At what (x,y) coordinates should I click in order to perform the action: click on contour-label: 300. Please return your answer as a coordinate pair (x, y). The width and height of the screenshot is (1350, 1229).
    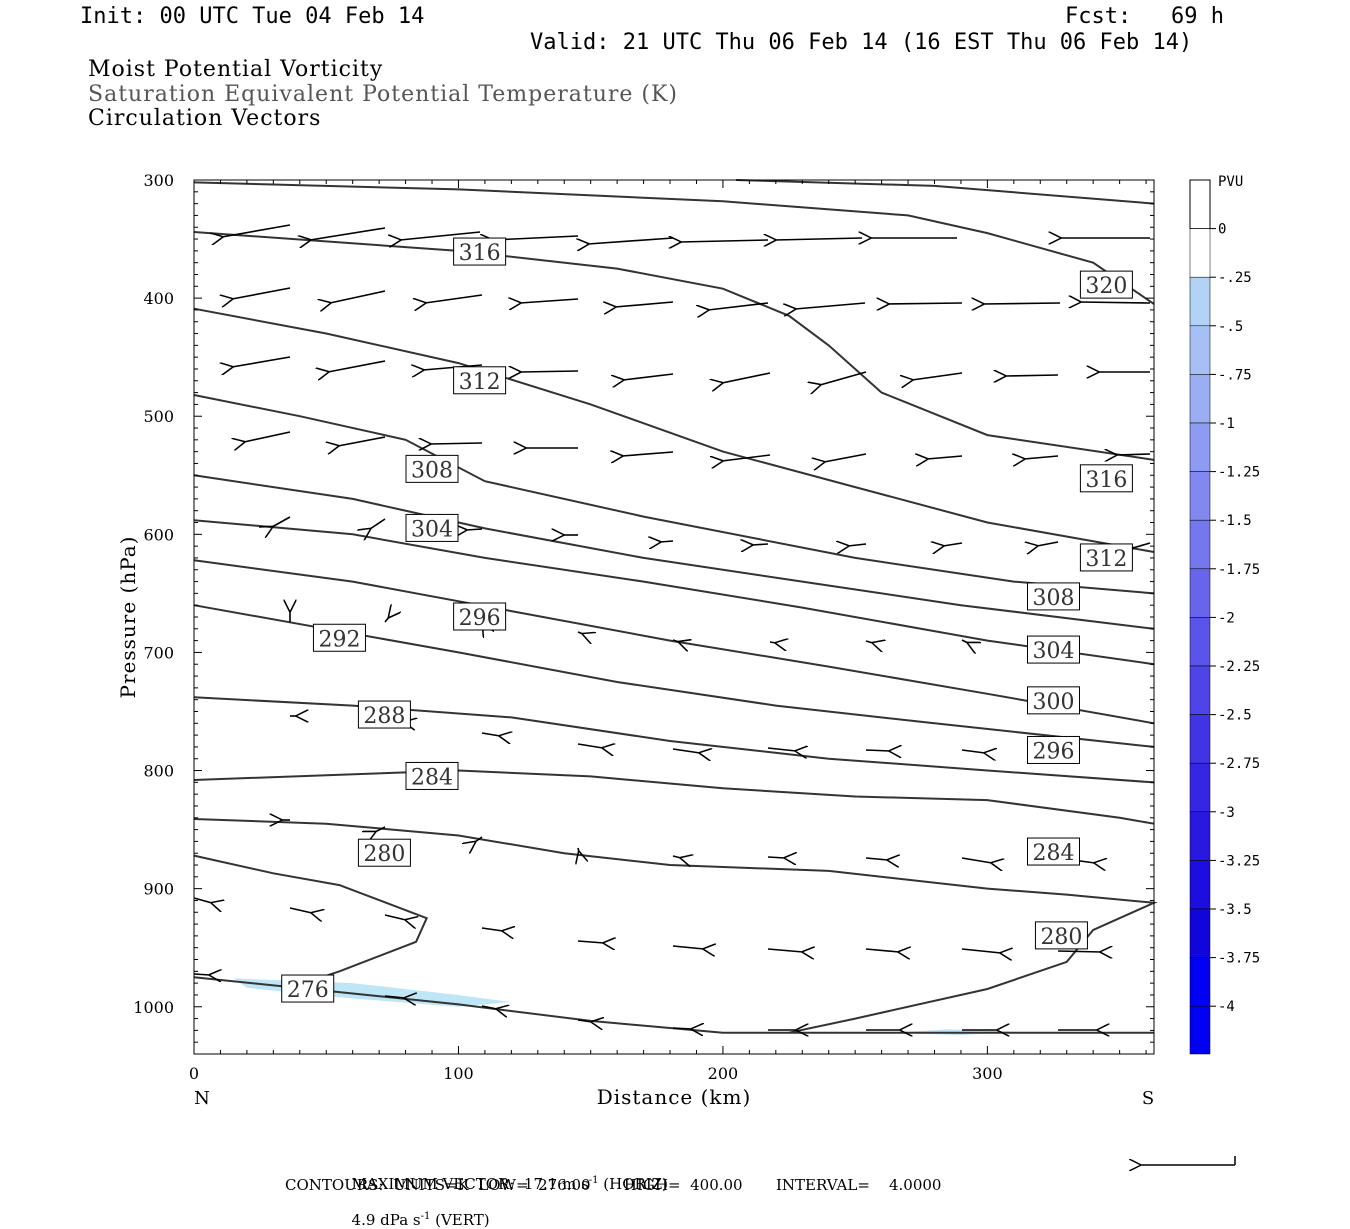
    Looking at the image, I should click on (1054, 702).